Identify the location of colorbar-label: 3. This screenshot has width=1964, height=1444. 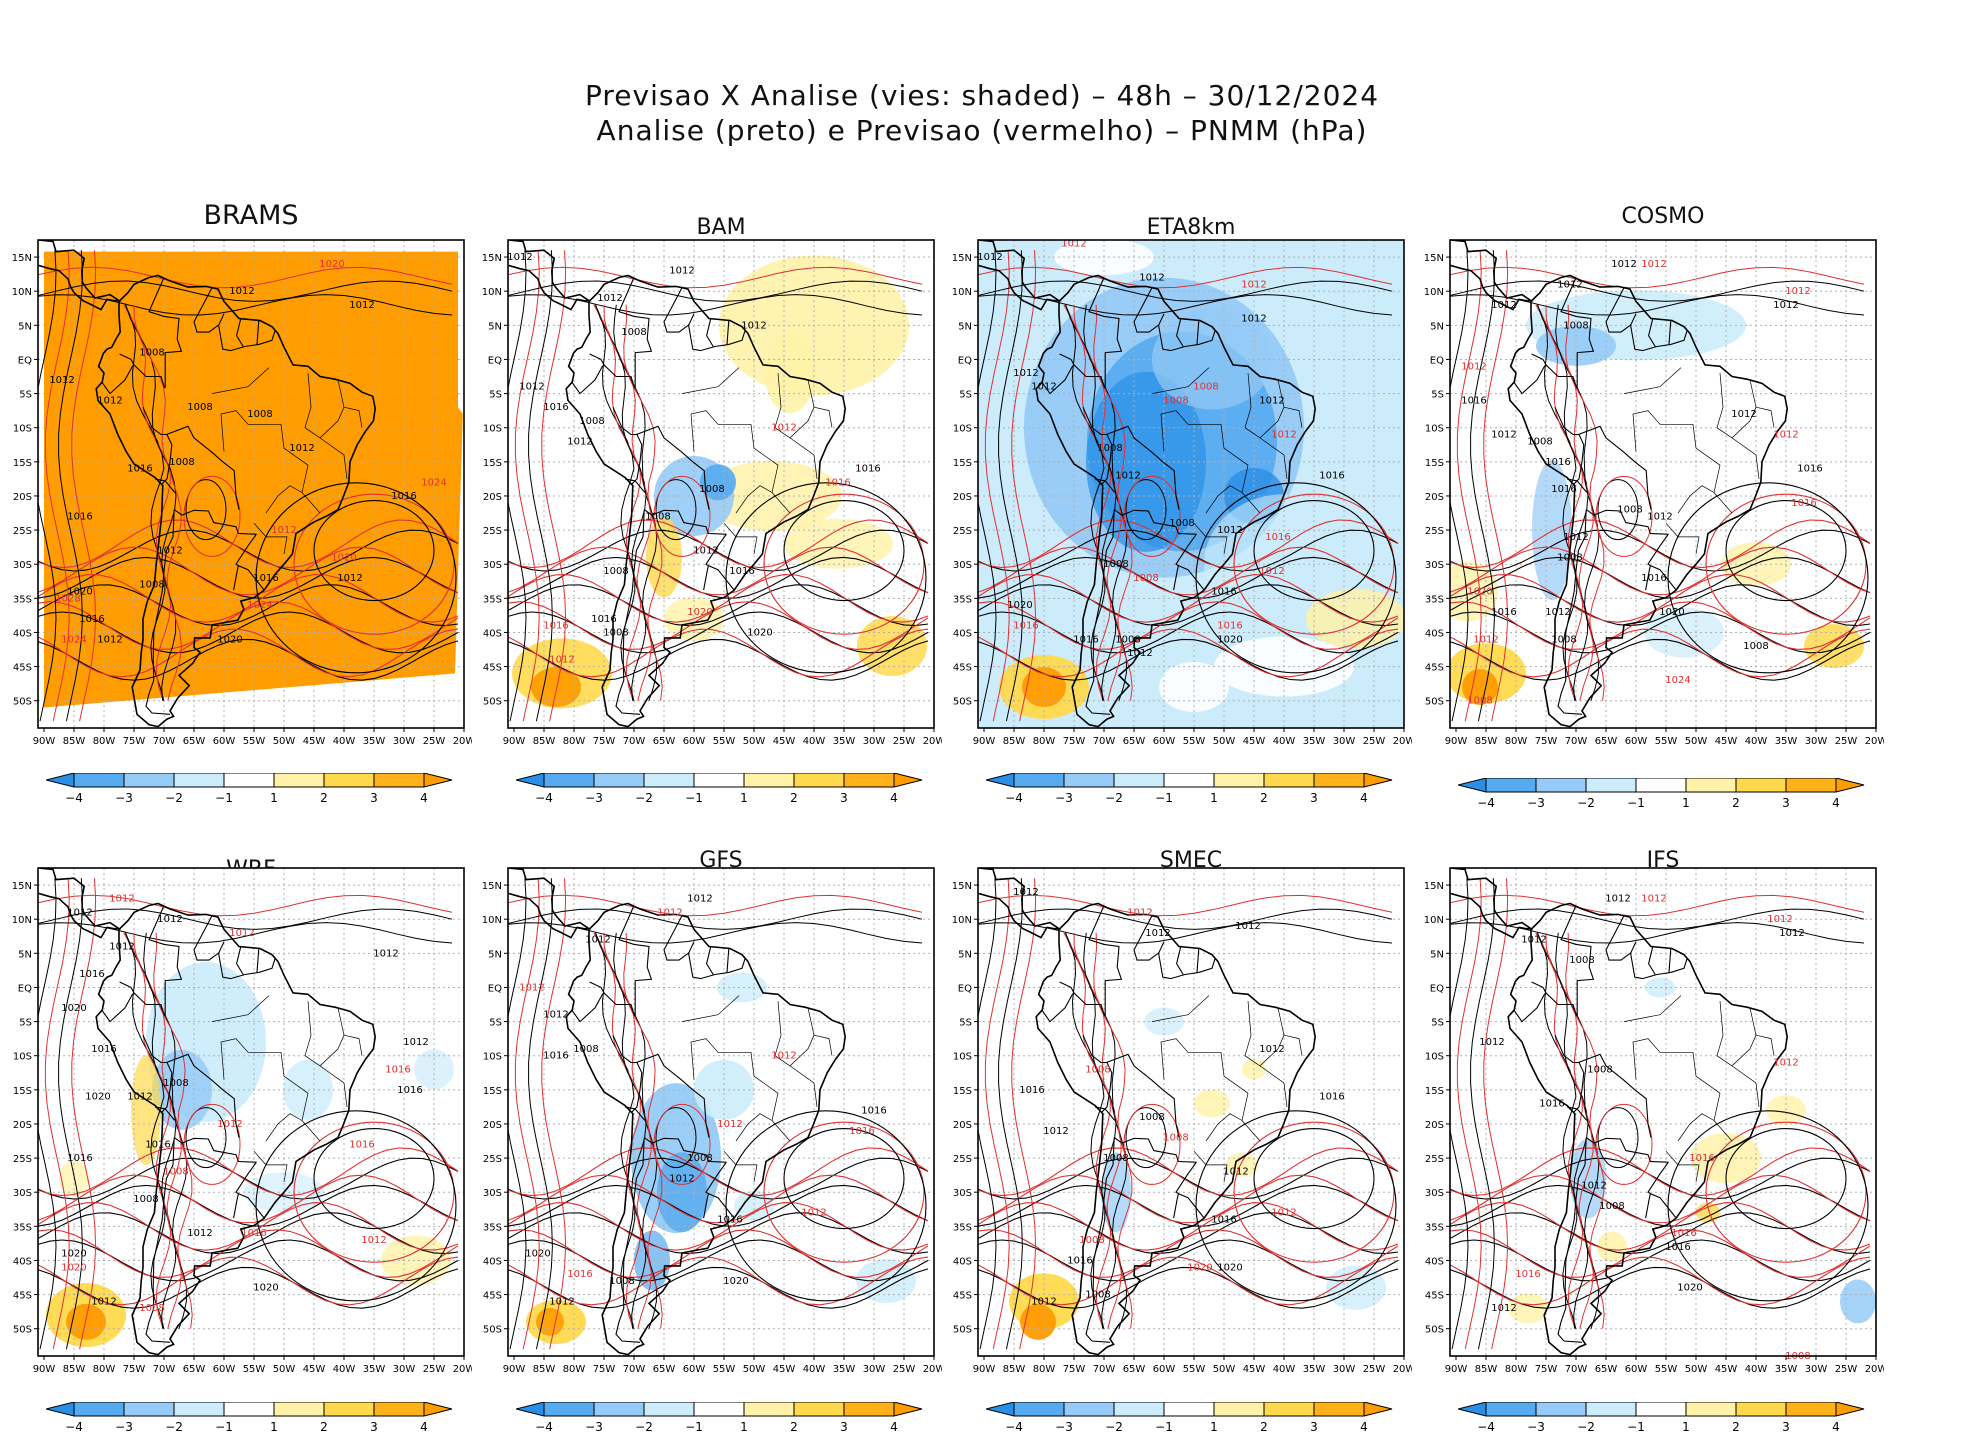
(844, 798).